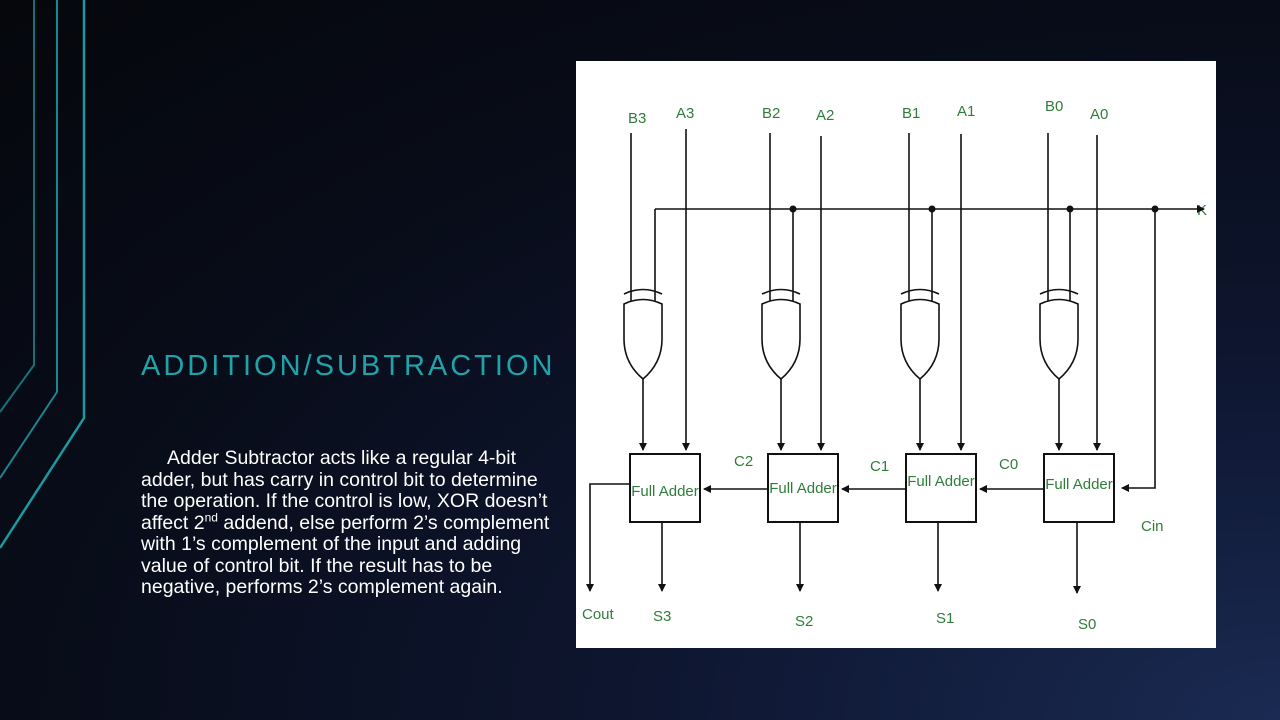  Describe the element at coordinates (1087, 624) in the screenshot. I see `output-label-s0: S0` at that location.